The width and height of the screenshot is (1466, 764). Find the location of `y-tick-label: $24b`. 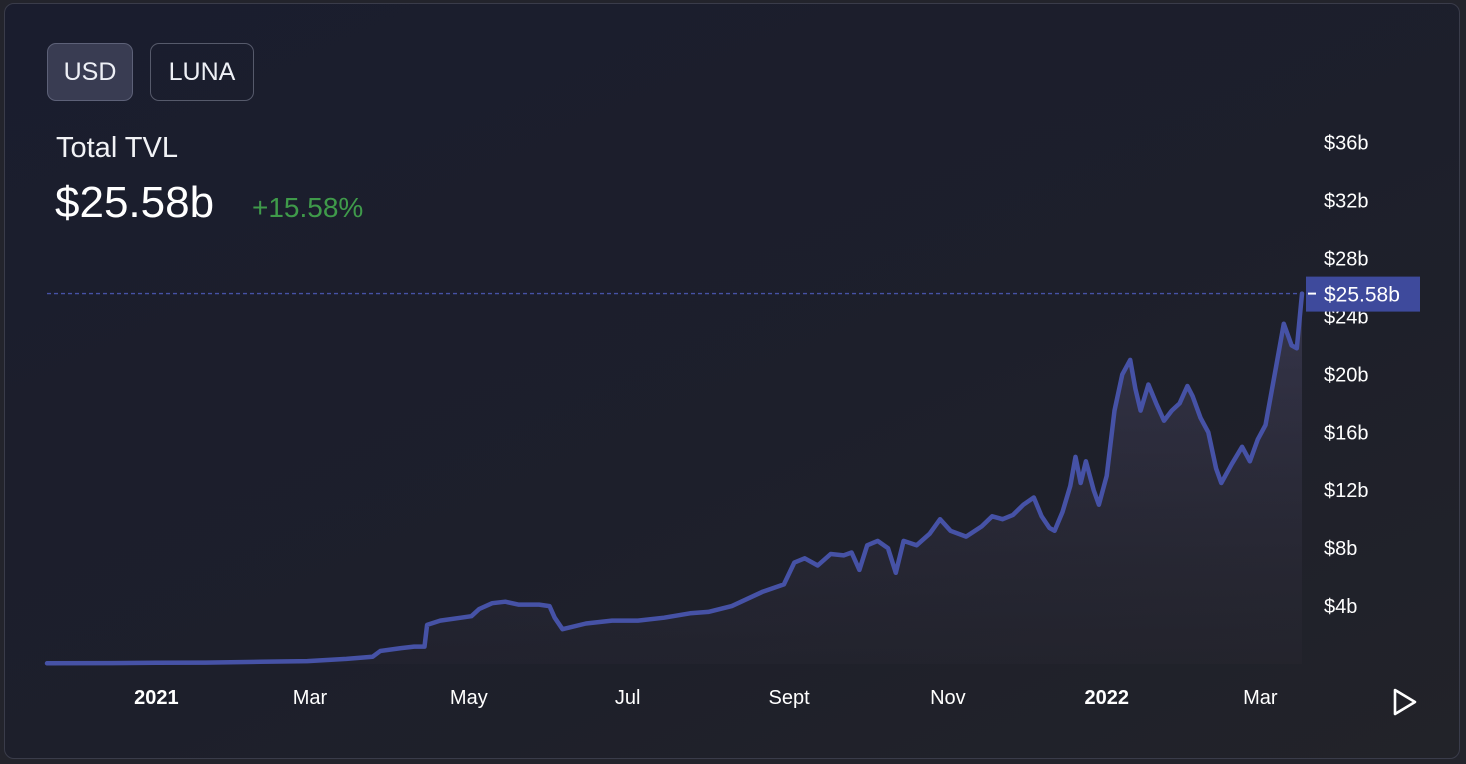

y-tick-label: $24b is located at coordinates (1346, 317).